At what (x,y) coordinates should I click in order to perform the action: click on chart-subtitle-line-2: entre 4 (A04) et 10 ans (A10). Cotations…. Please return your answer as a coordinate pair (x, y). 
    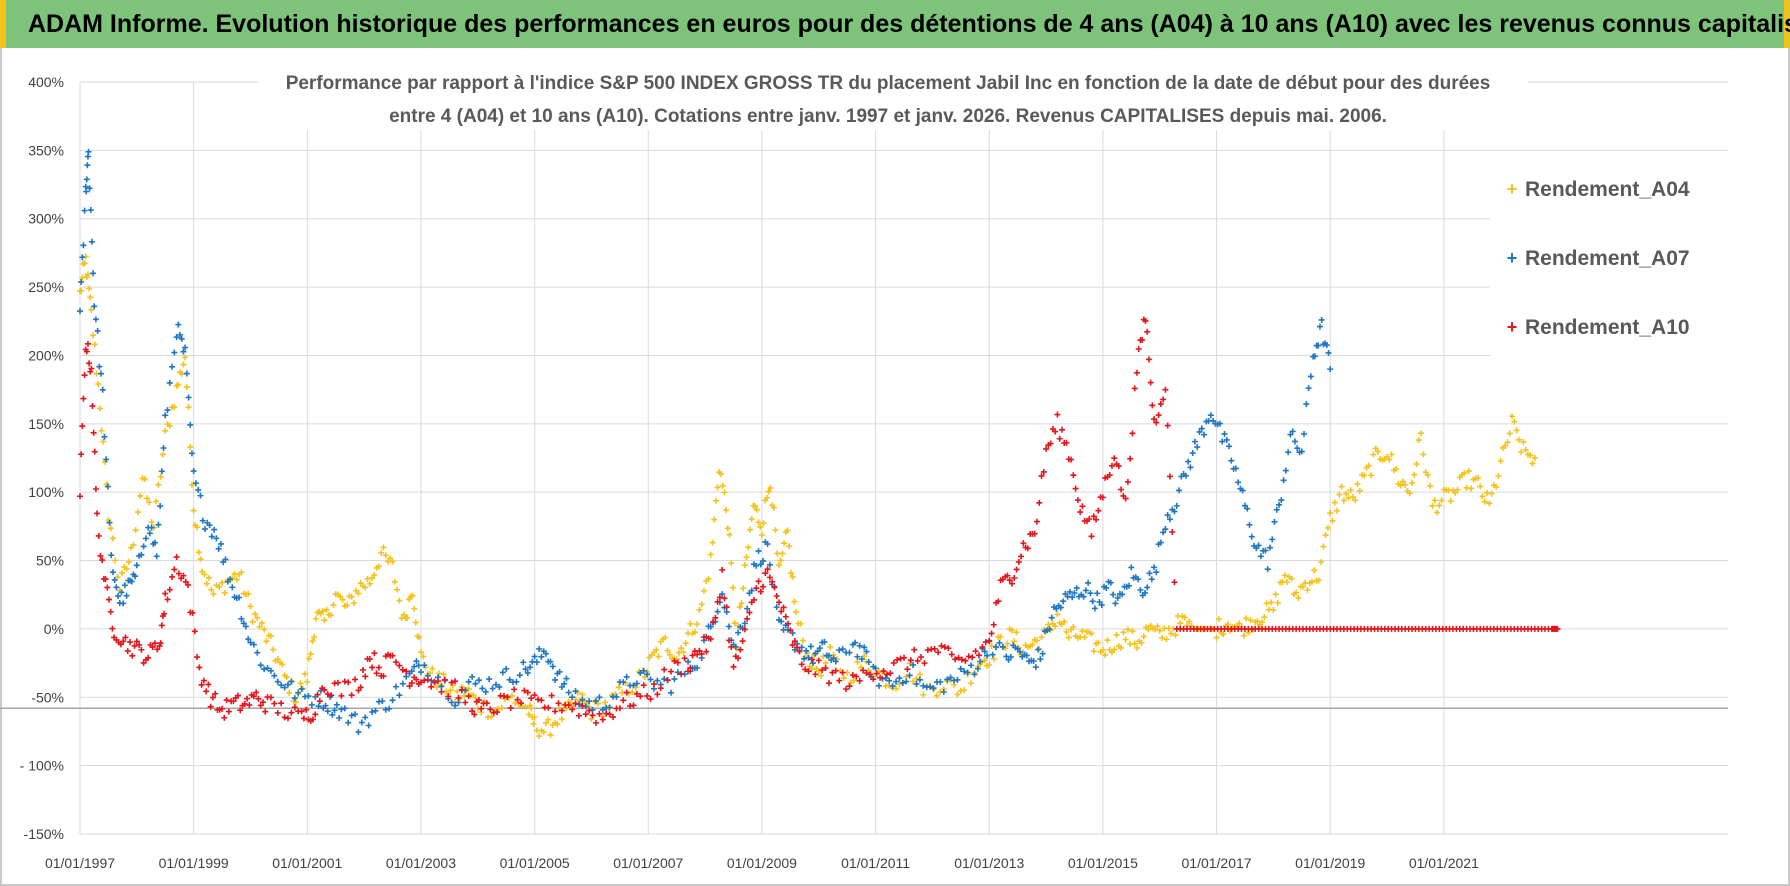
    Looking at the image, I should click on (888, 116).